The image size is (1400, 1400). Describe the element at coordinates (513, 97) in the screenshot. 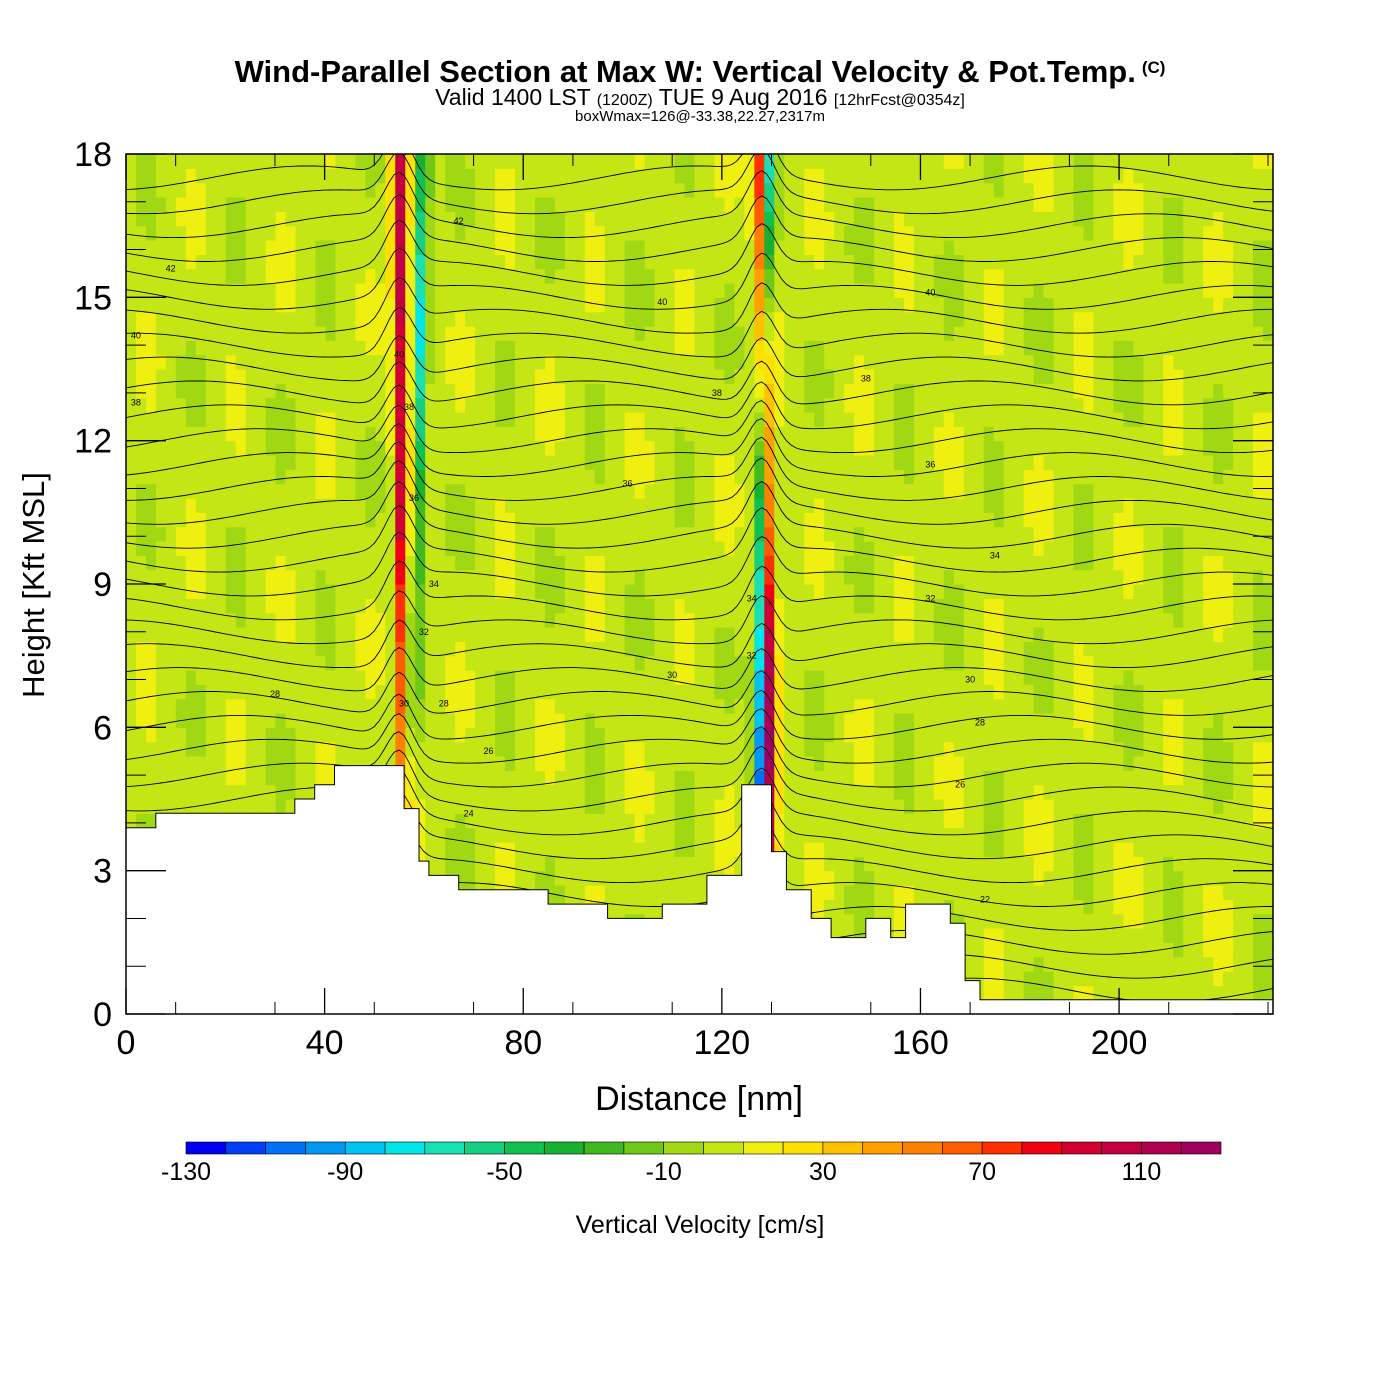

I see `valid-prefix: Valid 1400 LST` at that location.